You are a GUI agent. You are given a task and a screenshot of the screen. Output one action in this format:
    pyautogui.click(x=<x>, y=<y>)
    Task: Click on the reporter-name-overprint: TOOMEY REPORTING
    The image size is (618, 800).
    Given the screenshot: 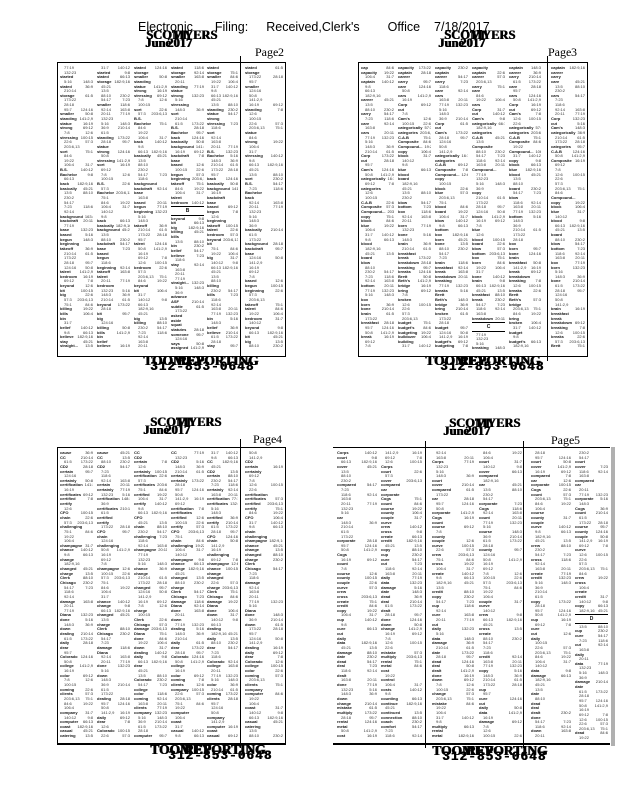 What is the action you would take?
    pyautogui.click(x=489, y=751)
    